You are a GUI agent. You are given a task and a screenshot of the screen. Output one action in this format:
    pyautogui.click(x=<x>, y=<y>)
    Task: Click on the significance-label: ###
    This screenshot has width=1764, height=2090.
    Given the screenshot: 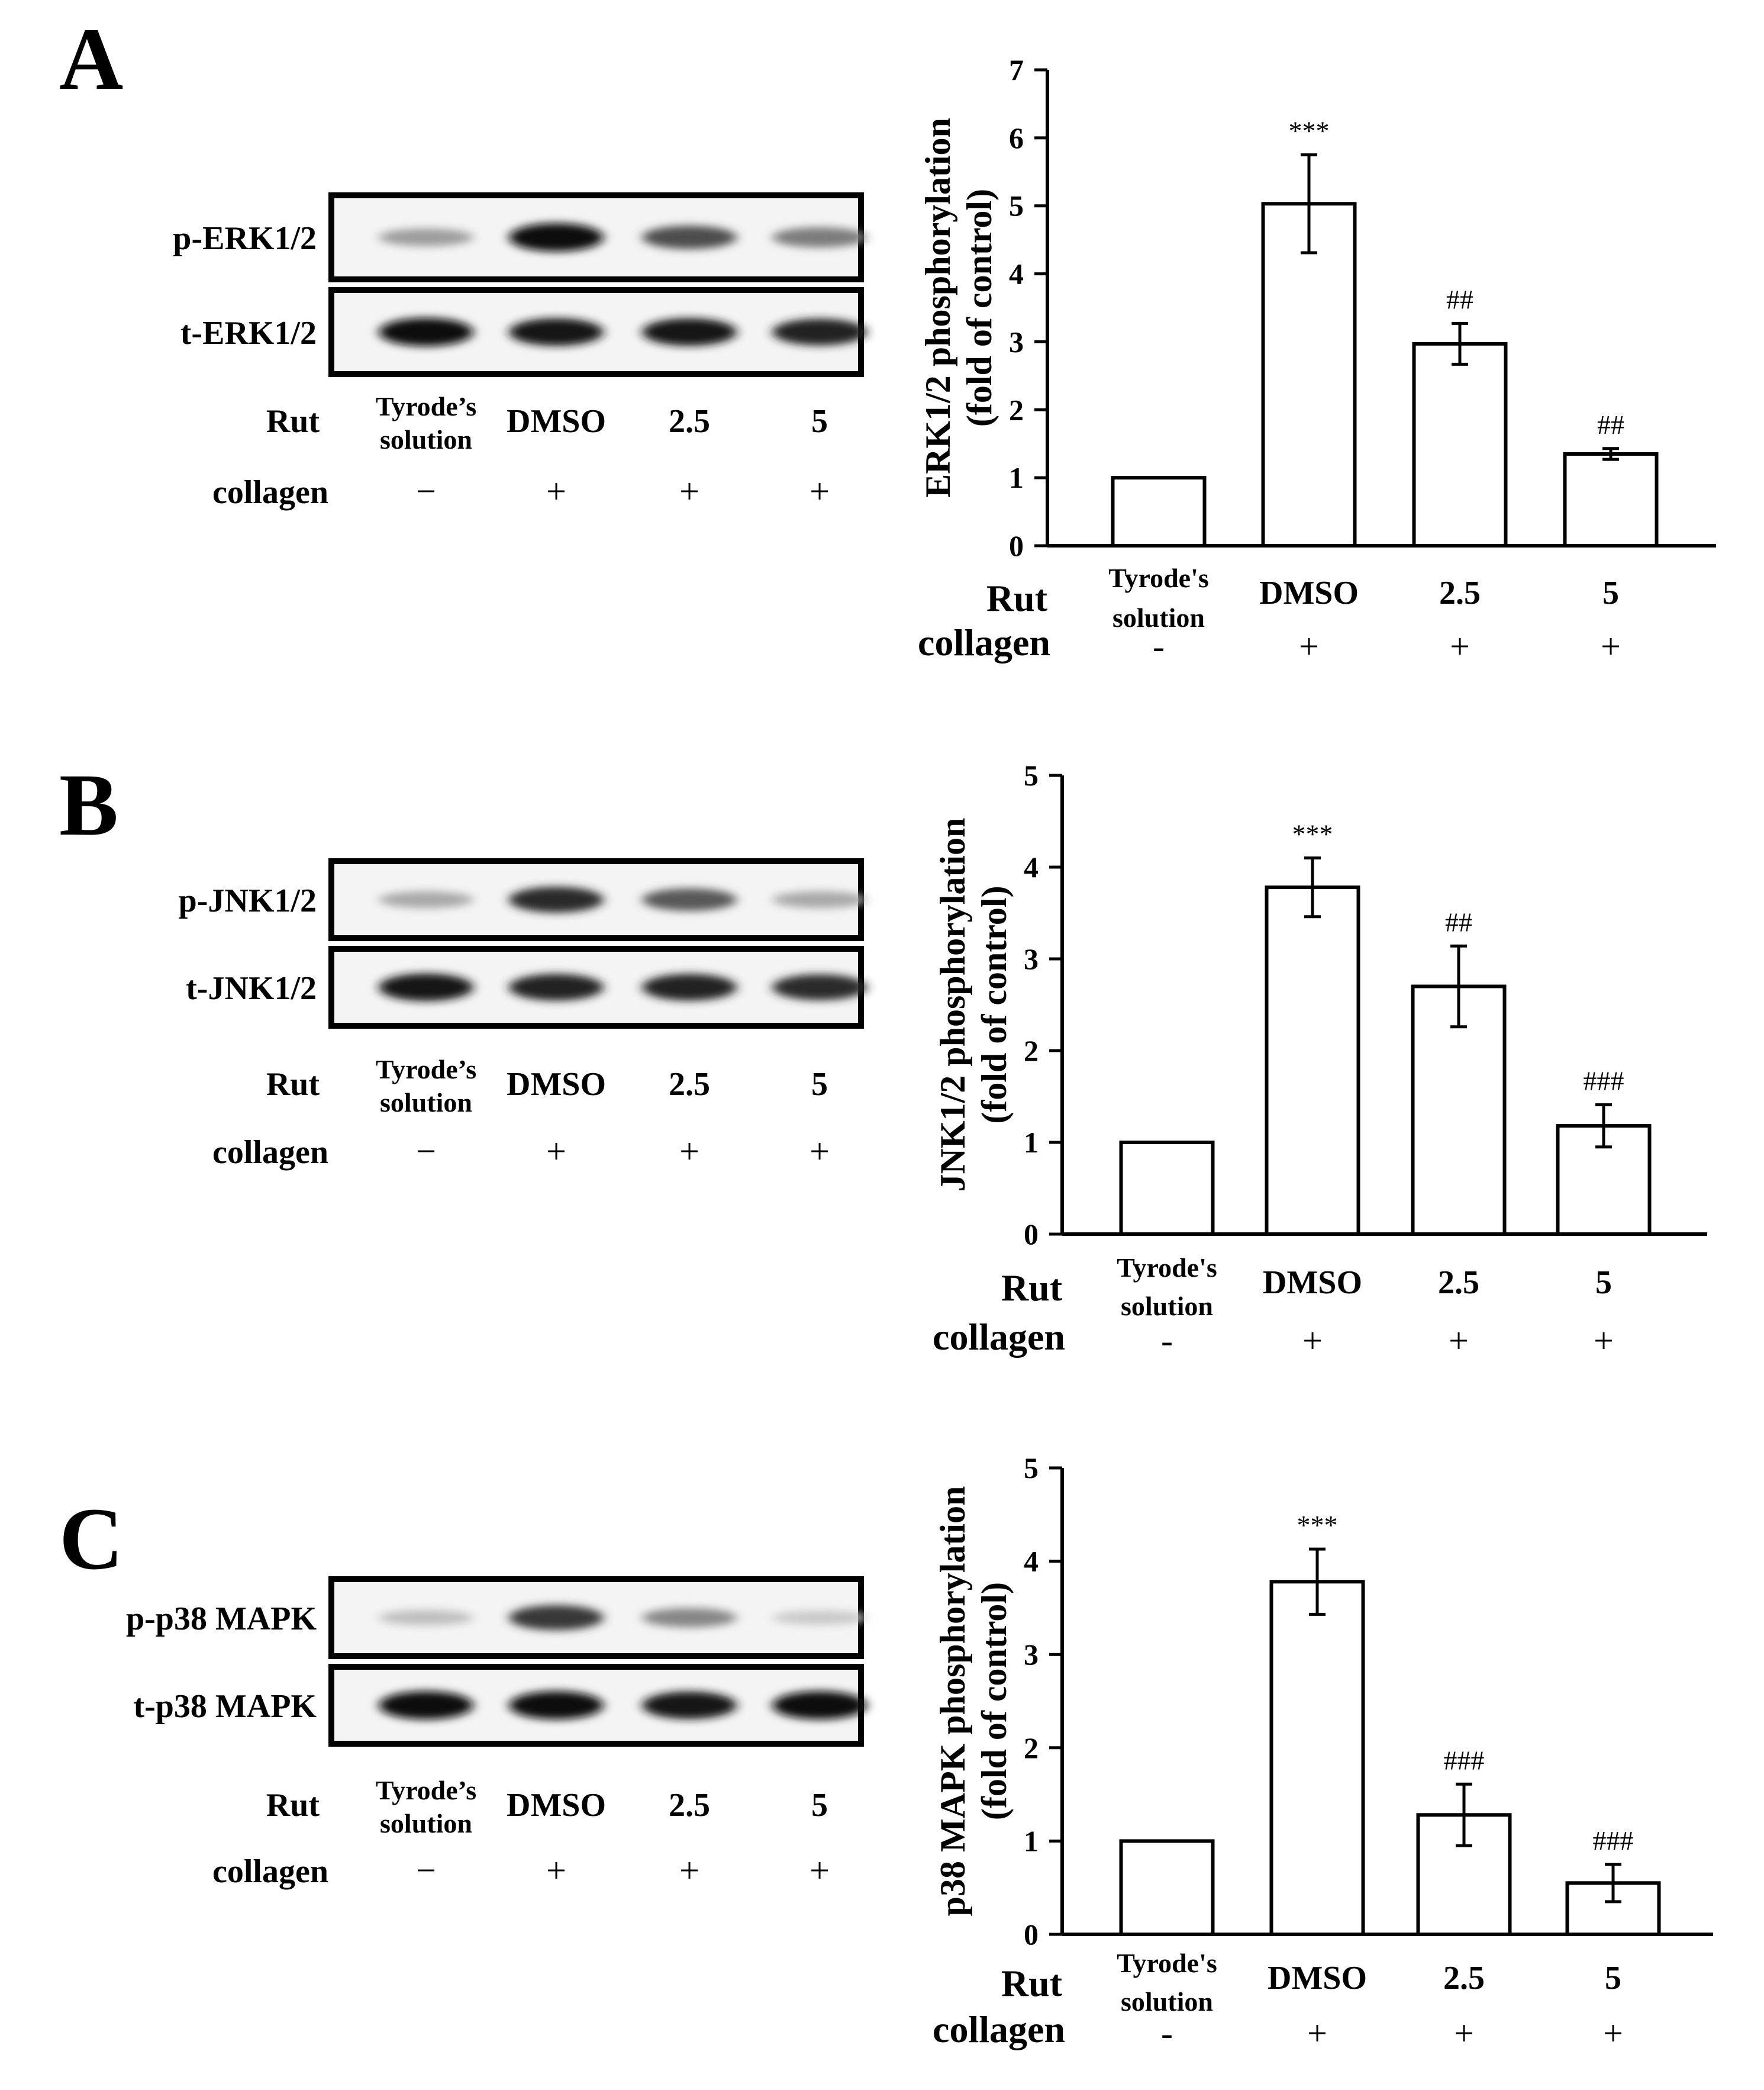 What is the action you would take?
    pyautogui.click(x=1613, y=1840)
    